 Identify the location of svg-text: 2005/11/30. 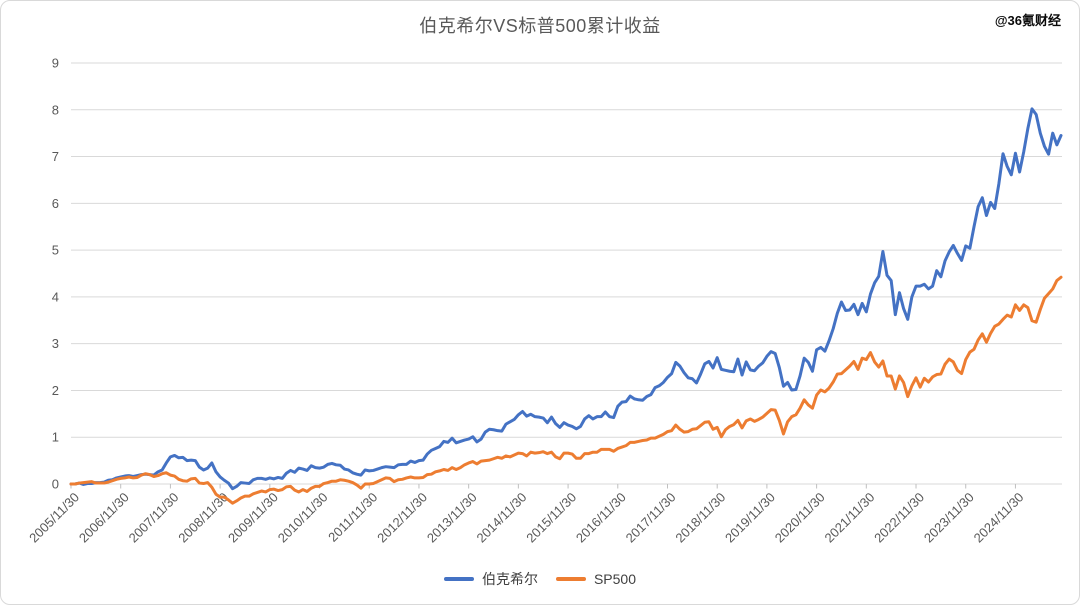
(54, 518).